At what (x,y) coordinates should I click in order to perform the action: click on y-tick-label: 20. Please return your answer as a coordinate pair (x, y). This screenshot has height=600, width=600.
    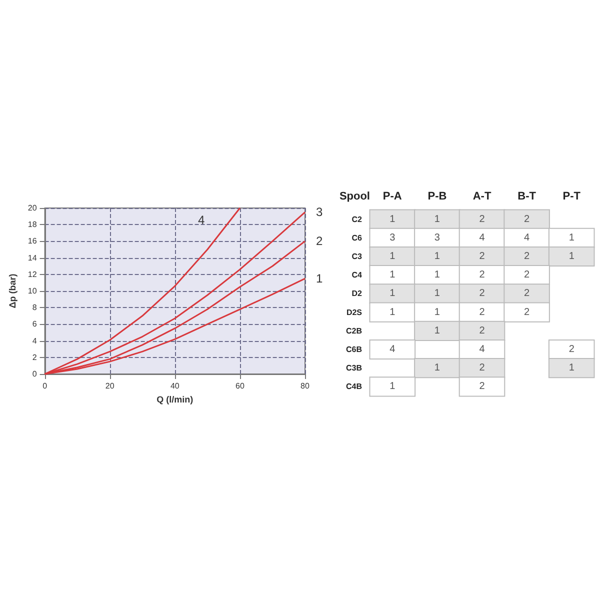
    Looking at the image, I should click on (33, 208).